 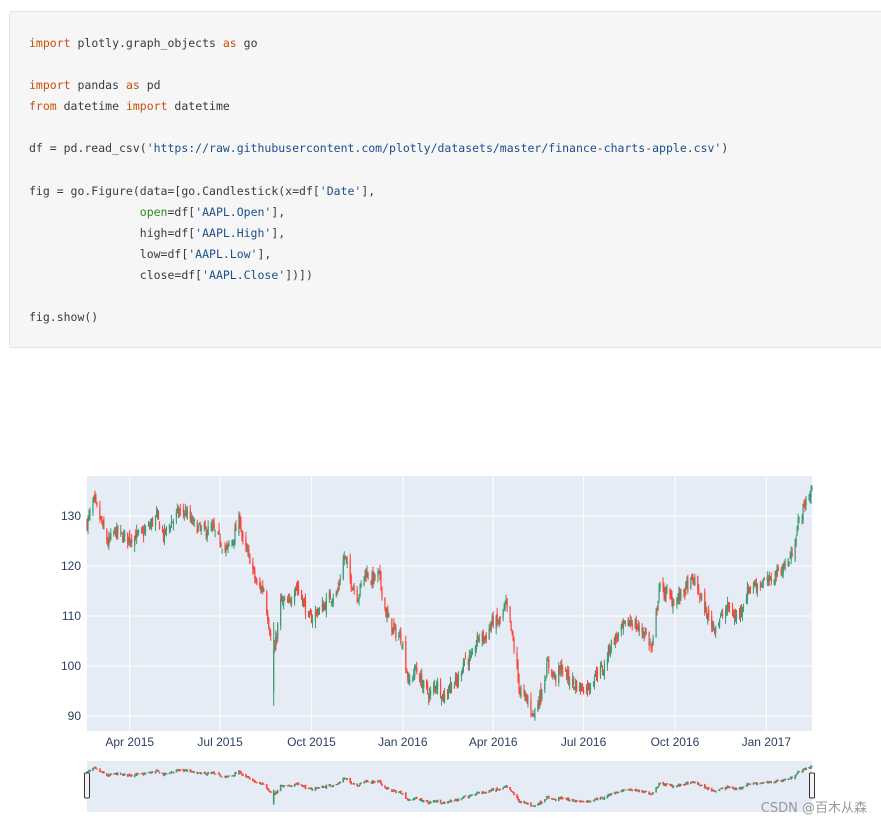 What do you see at coordinates (812, 785) in the screenshot?
I see `range-slider-right-handle` at bounding box center [812, 785].